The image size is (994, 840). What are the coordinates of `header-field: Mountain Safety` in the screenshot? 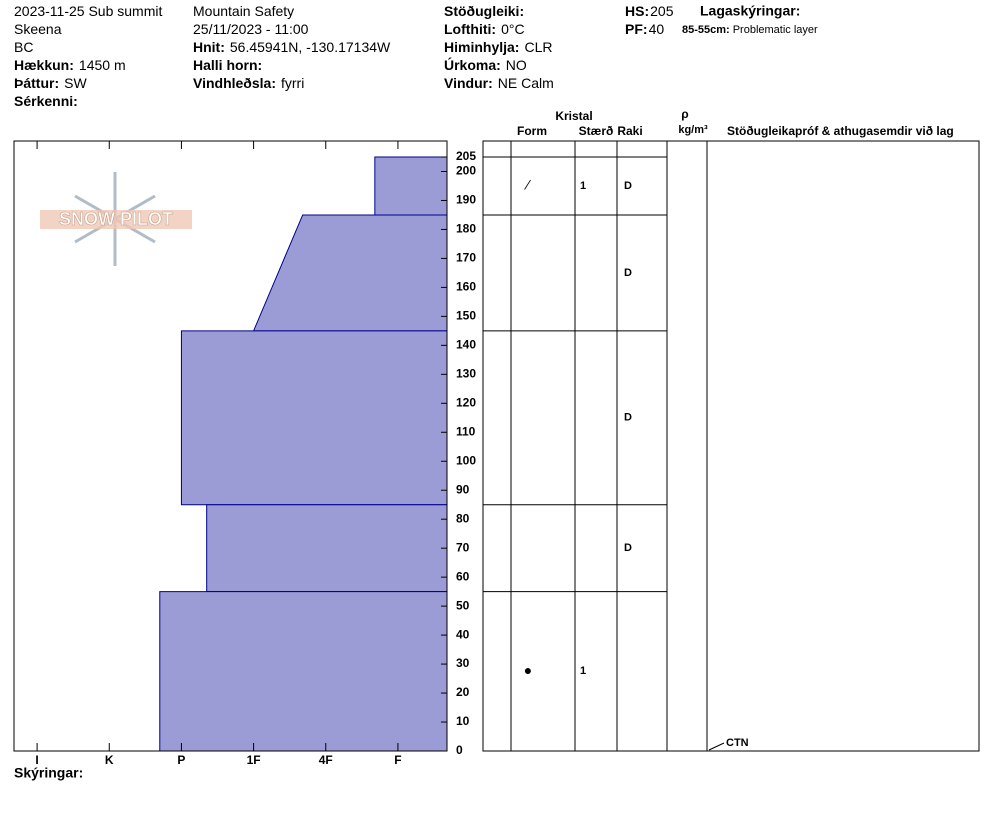 It's located at (243, 11).